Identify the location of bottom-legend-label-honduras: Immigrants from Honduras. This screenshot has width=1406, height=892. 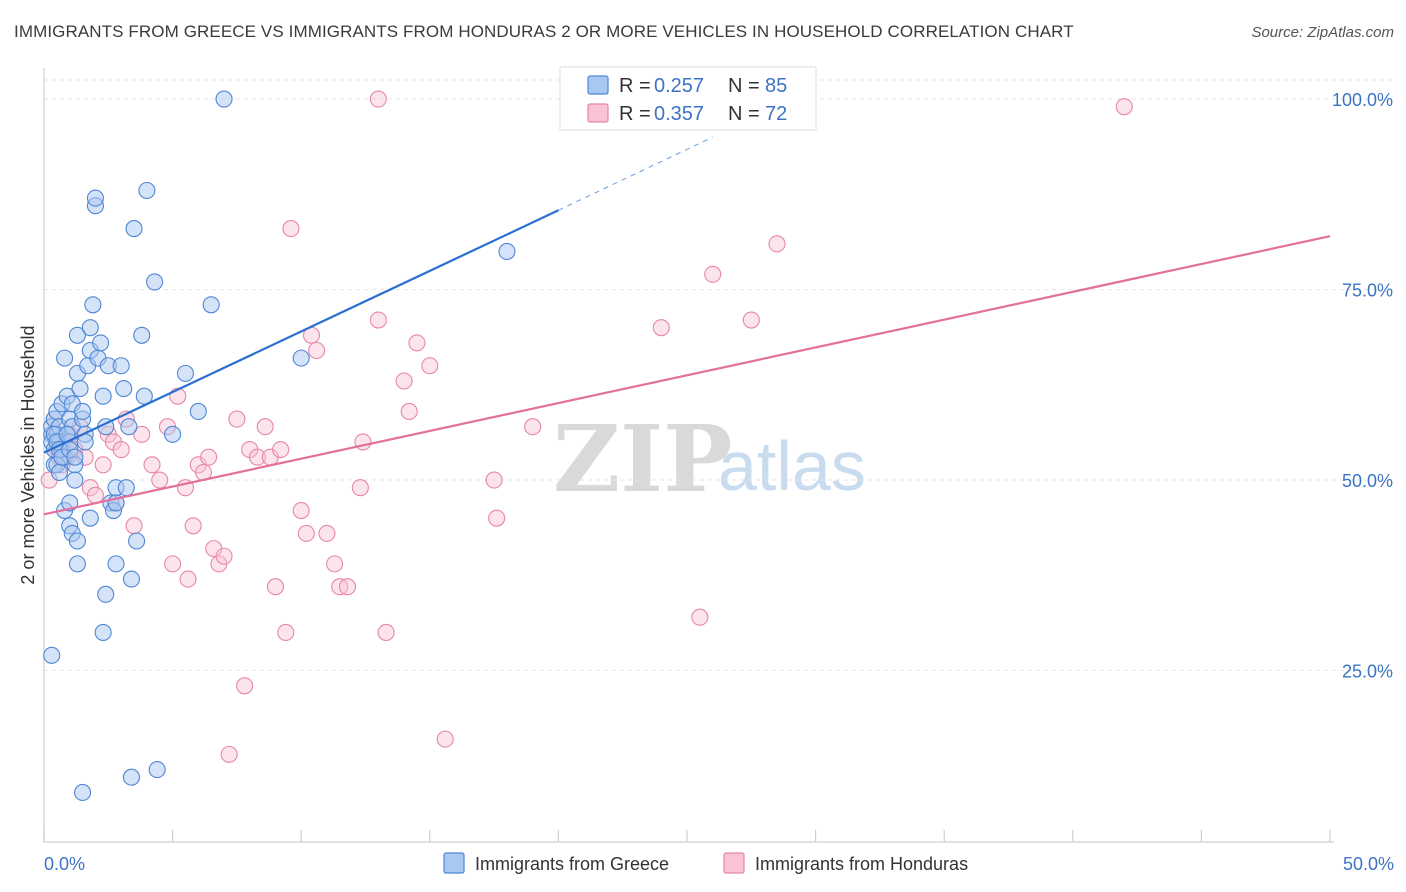
(861, 864).